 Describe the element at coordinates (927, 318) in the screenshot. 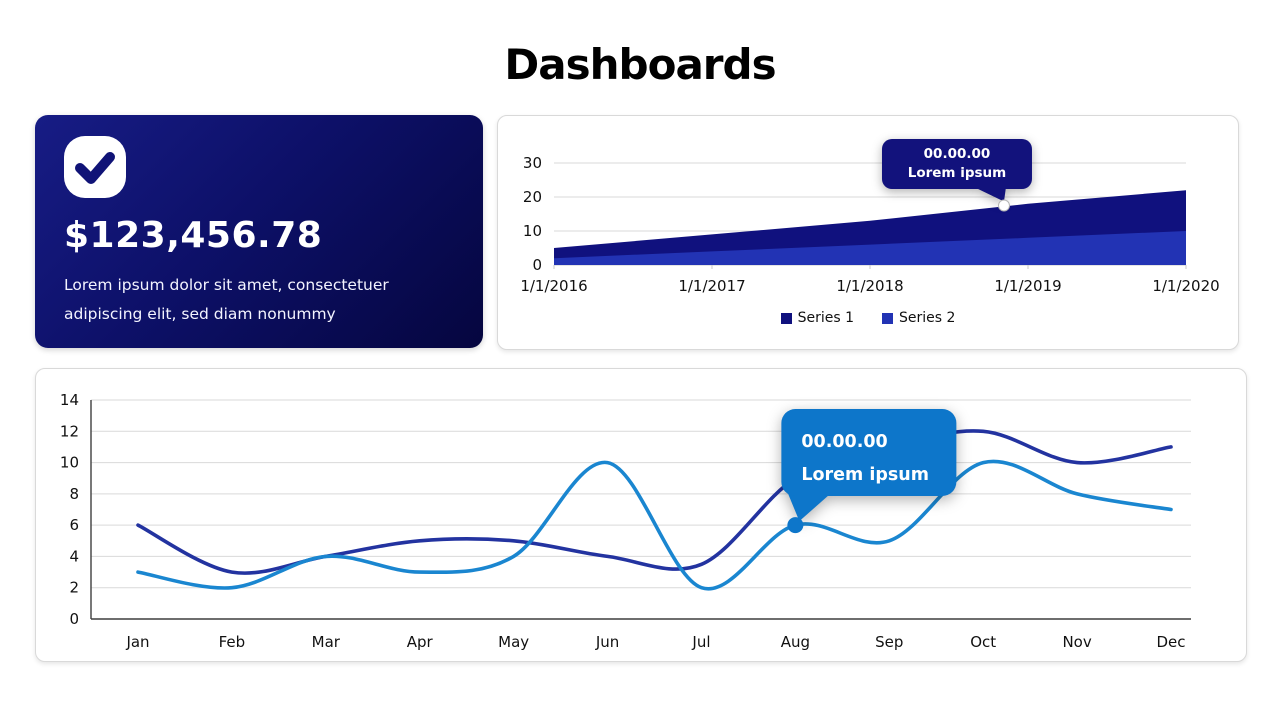

I see `legend-series-2-label: Series 2` at that location.